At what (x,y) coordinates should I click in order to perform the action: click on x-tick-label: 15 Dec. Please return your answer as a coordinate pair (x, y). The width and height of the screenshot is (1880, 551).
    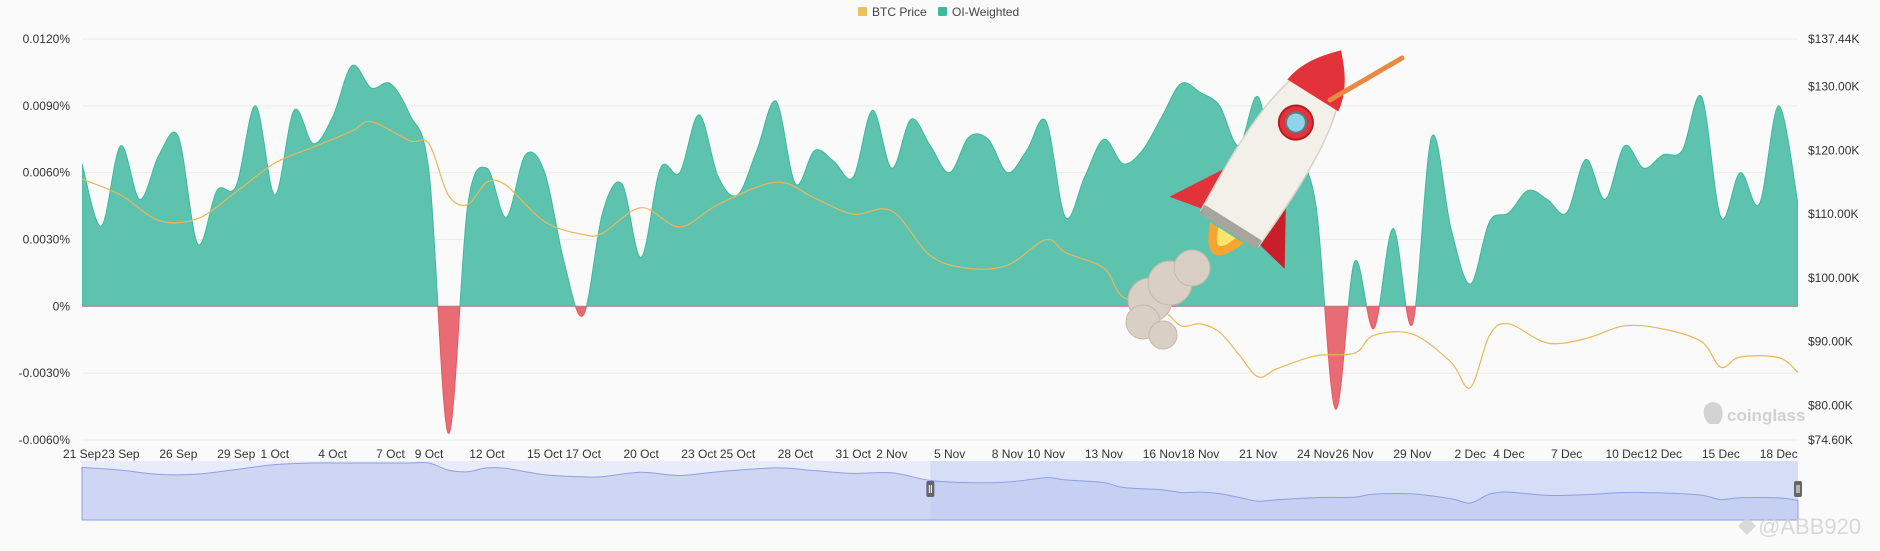
    Looking at the image, I should click on (1721, 454).